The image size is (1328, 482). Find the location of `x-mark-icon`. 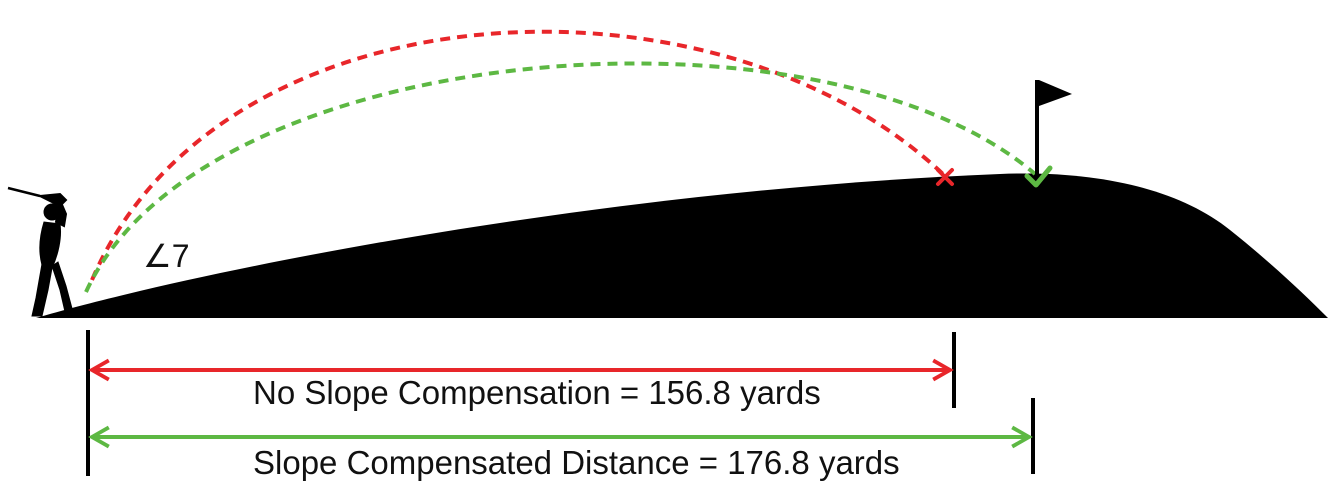

x-mark-icon is located at coordinates (945, 177).